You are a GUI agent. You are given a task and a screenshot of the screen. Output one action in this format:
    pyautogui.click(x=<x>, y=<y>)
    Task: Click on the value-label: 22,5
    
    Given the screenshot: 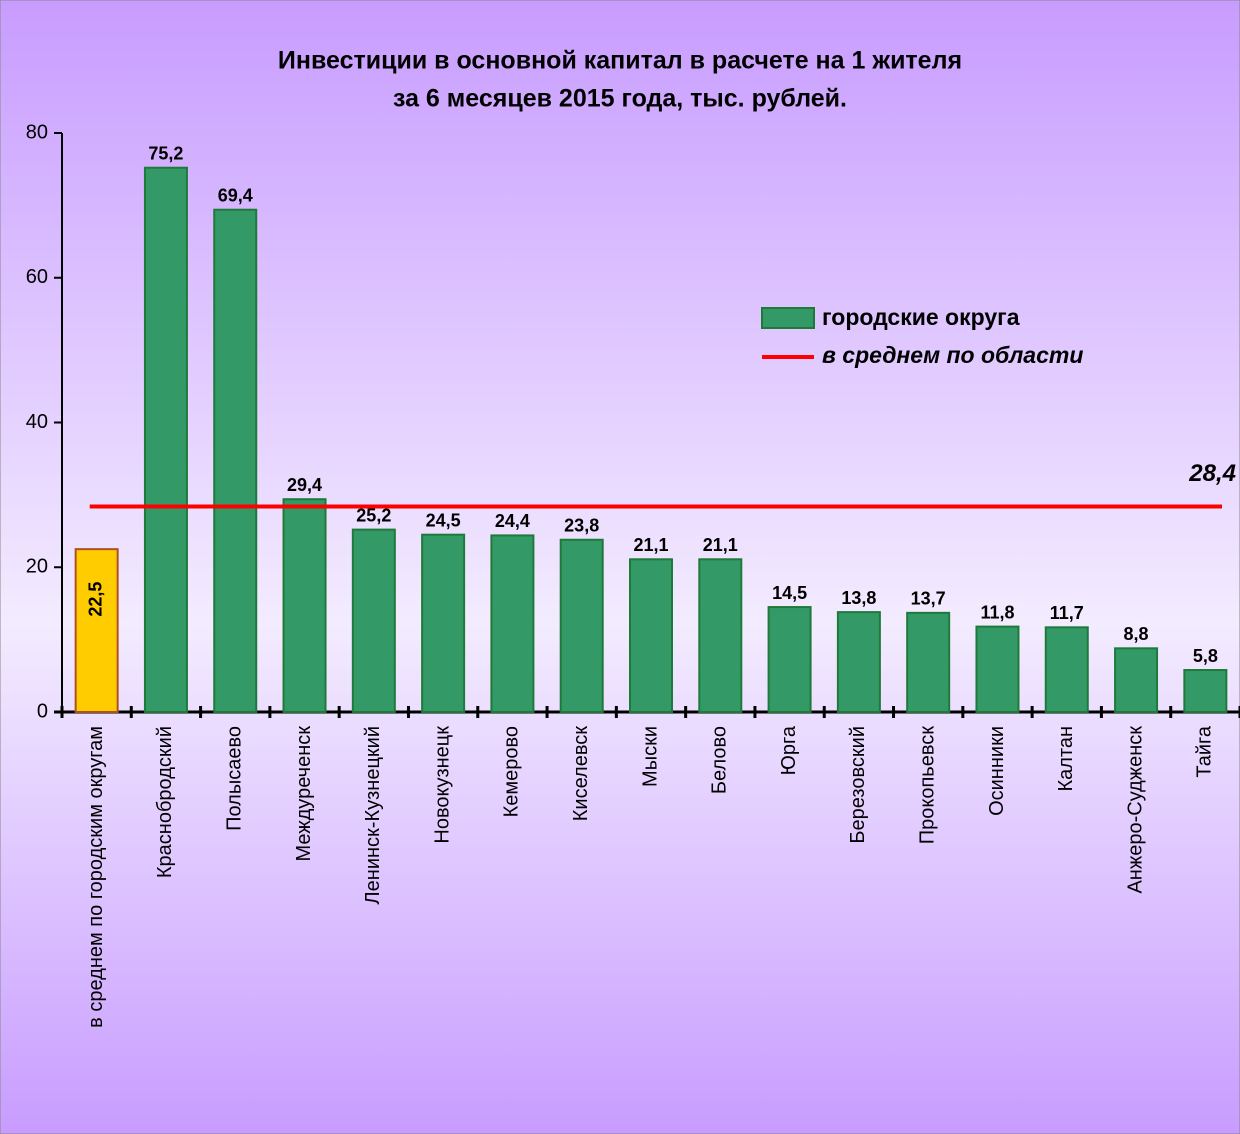 What is the action you would take?
    pyautogui.click(x=95, y=599)
    